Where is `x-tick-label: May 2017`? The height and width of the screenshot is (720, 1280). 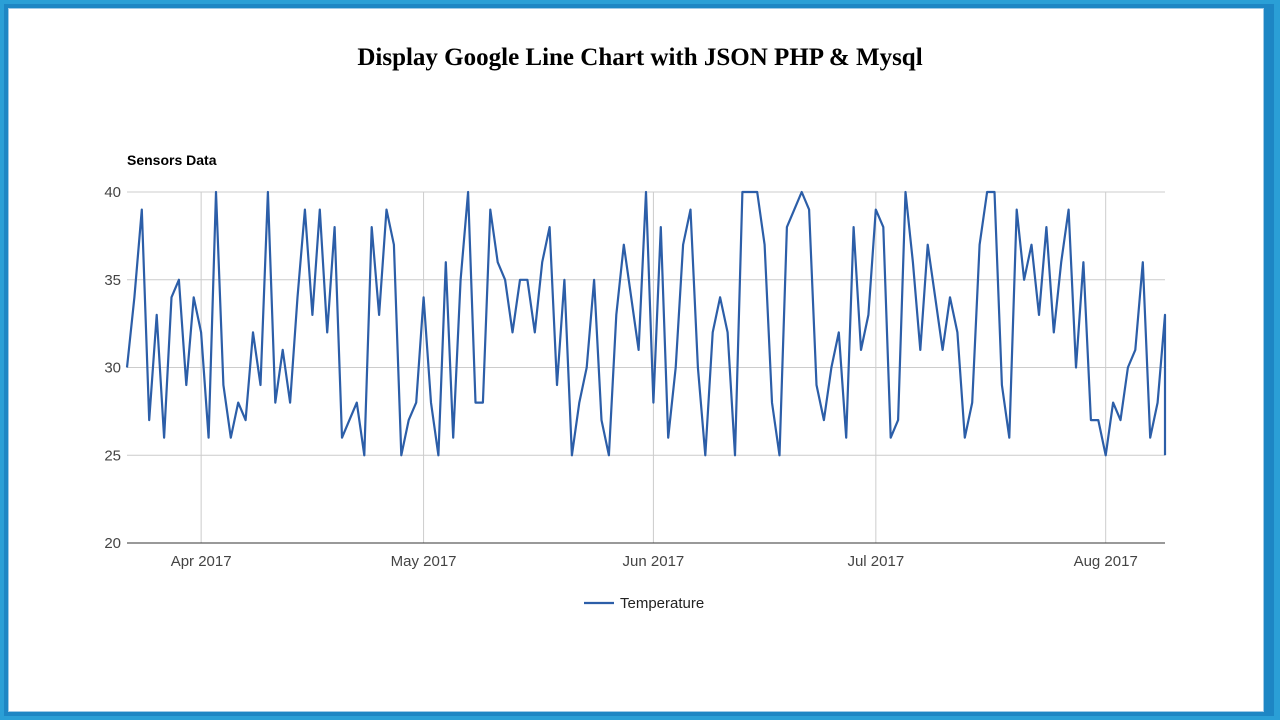
x-tick-label: May 2017 is located at coordinates (424, 561).